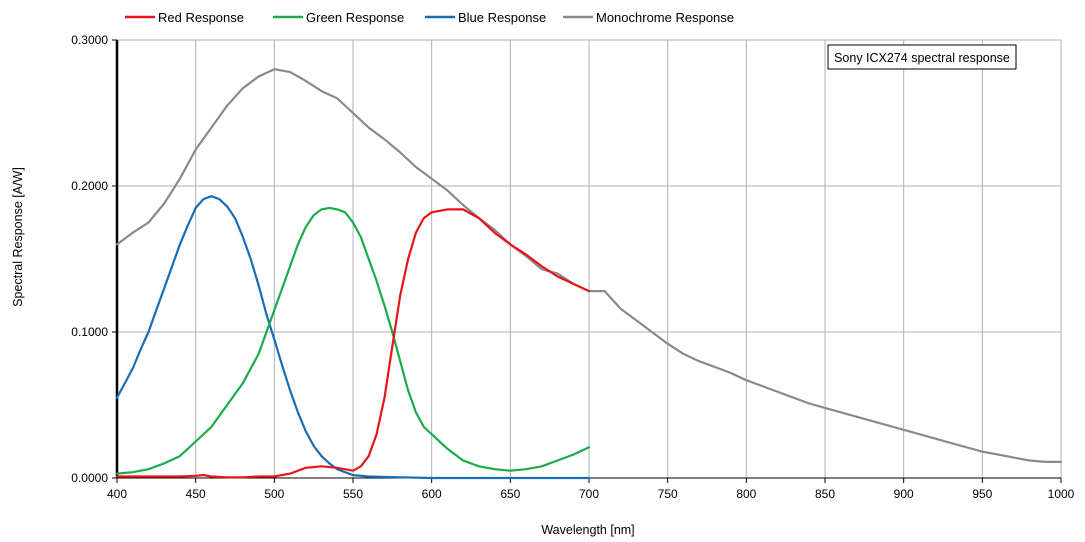 The height and width of the screenshot is (542, 1085). I want to click on x-tick-label: 600, so click(432, 494).